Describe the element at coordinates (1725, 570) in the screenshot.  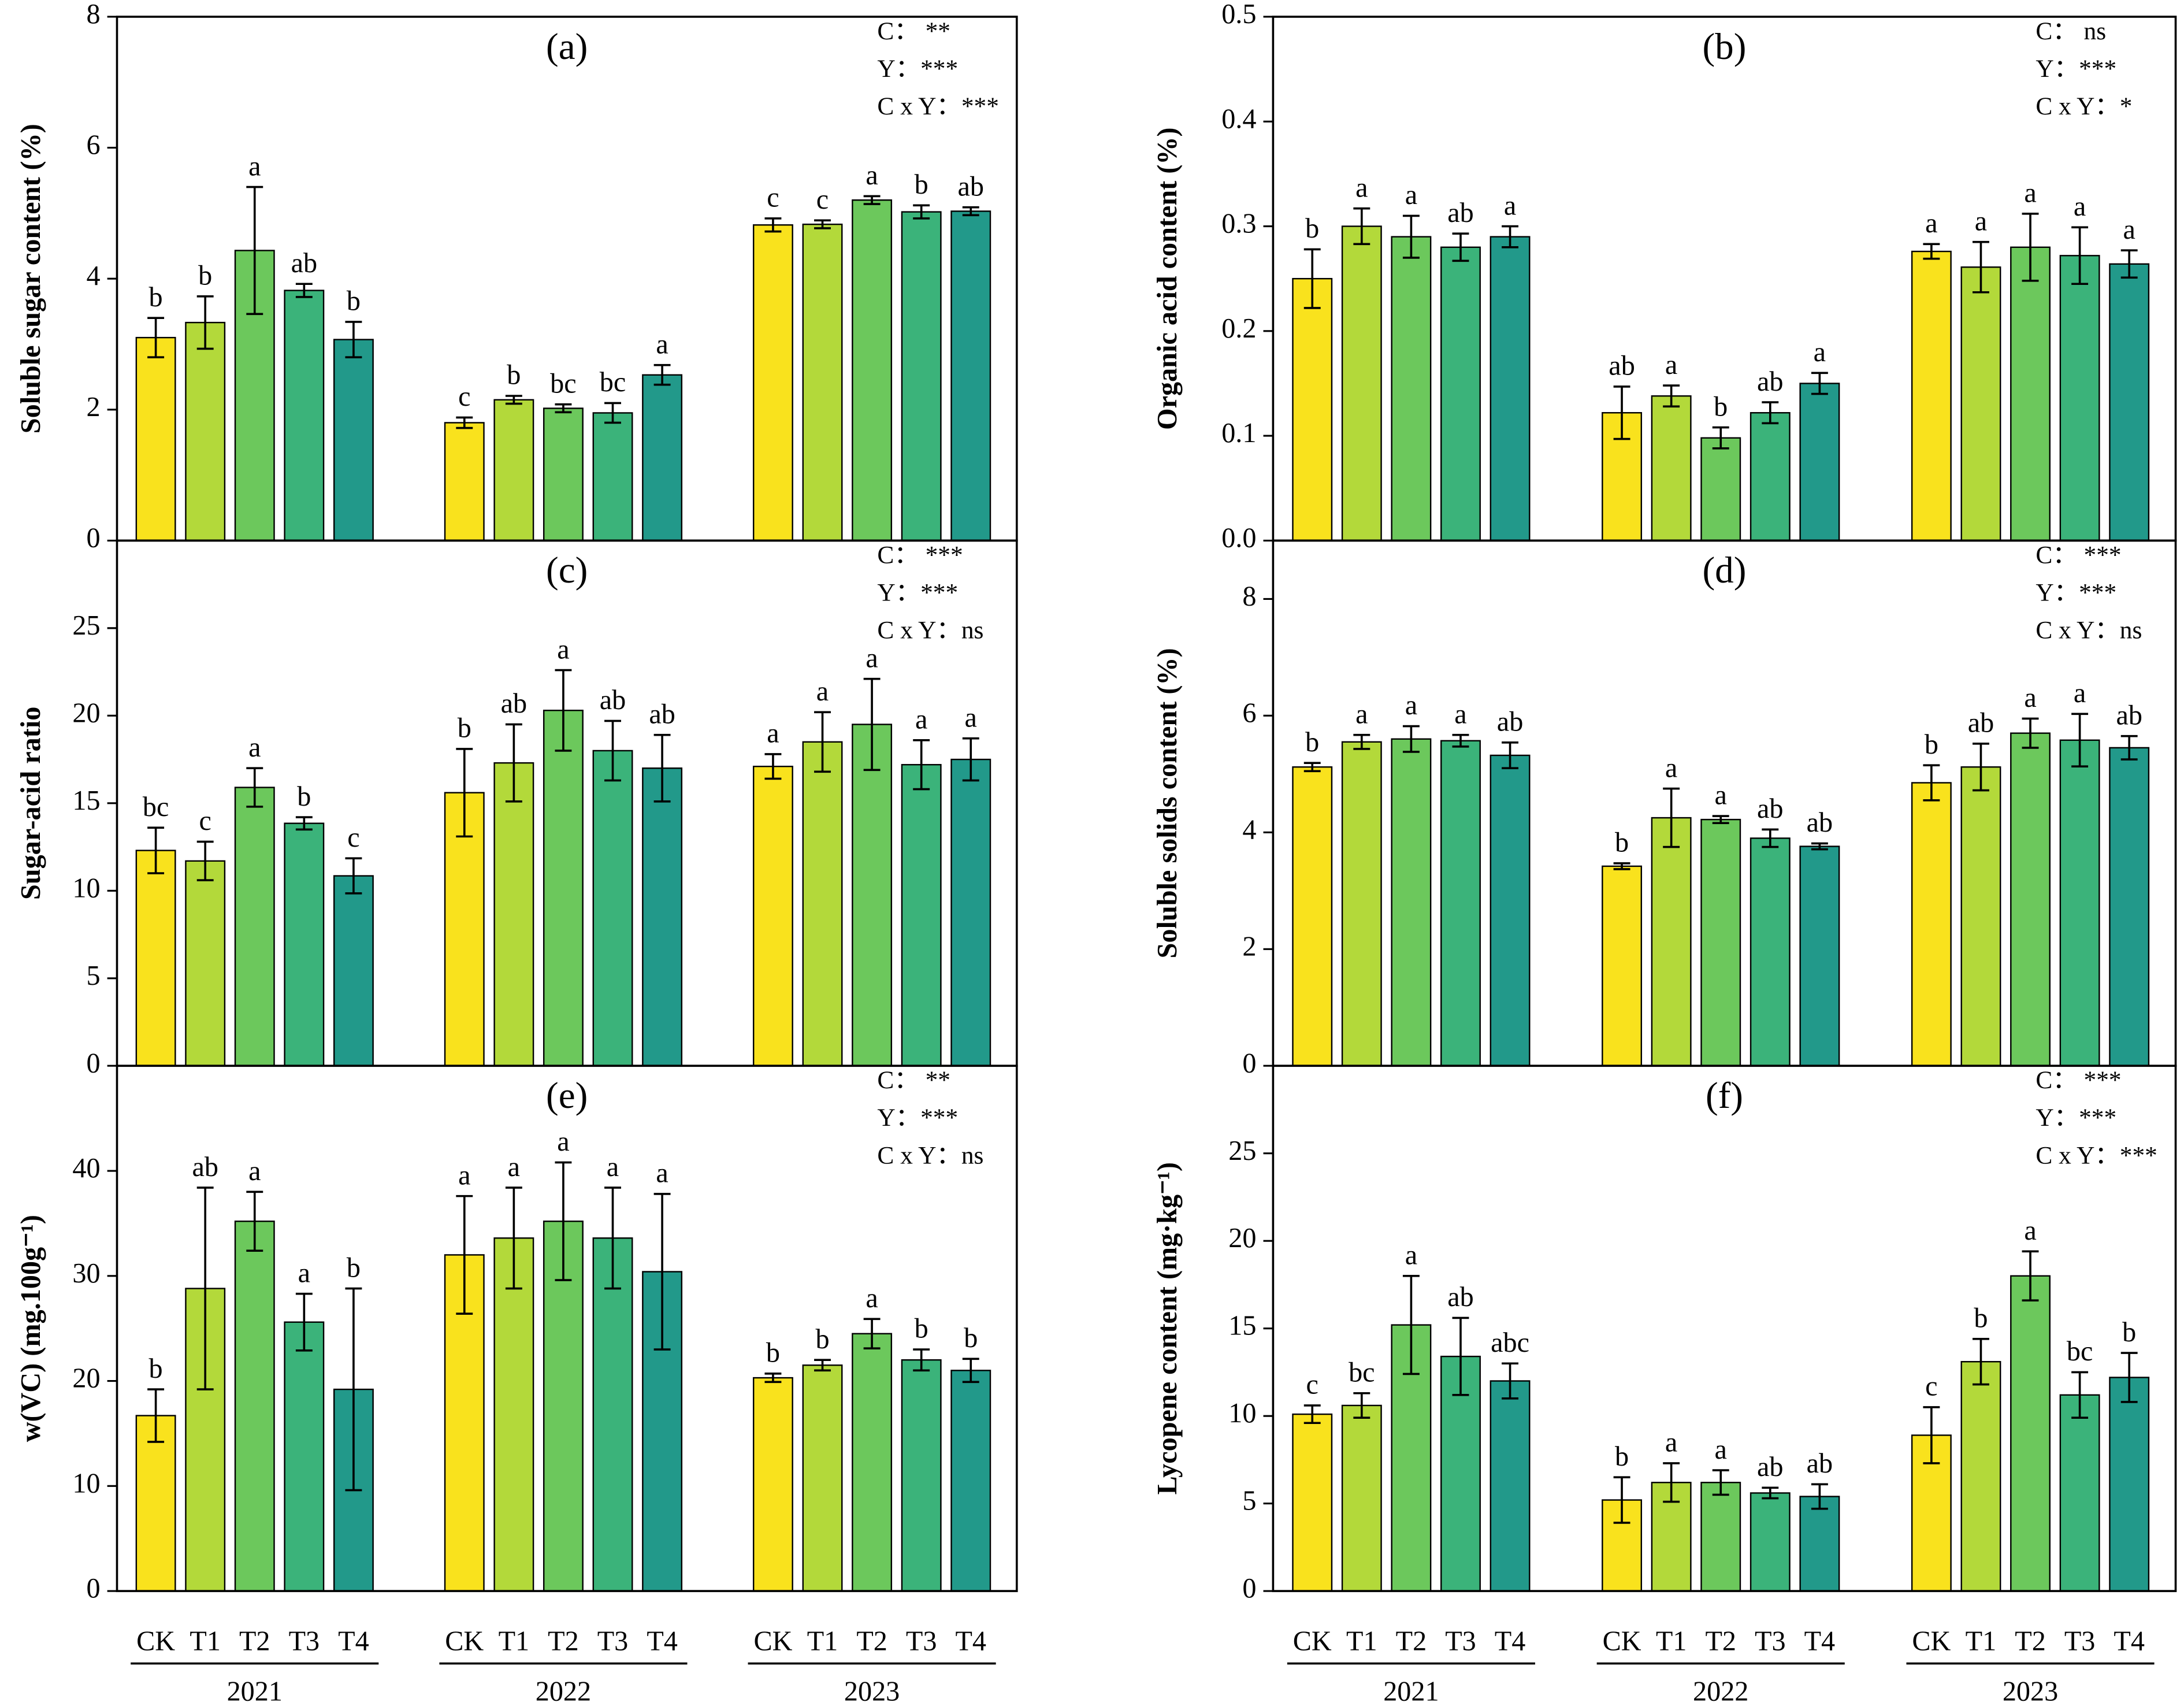
I see `panel-title: (d)` at that location.